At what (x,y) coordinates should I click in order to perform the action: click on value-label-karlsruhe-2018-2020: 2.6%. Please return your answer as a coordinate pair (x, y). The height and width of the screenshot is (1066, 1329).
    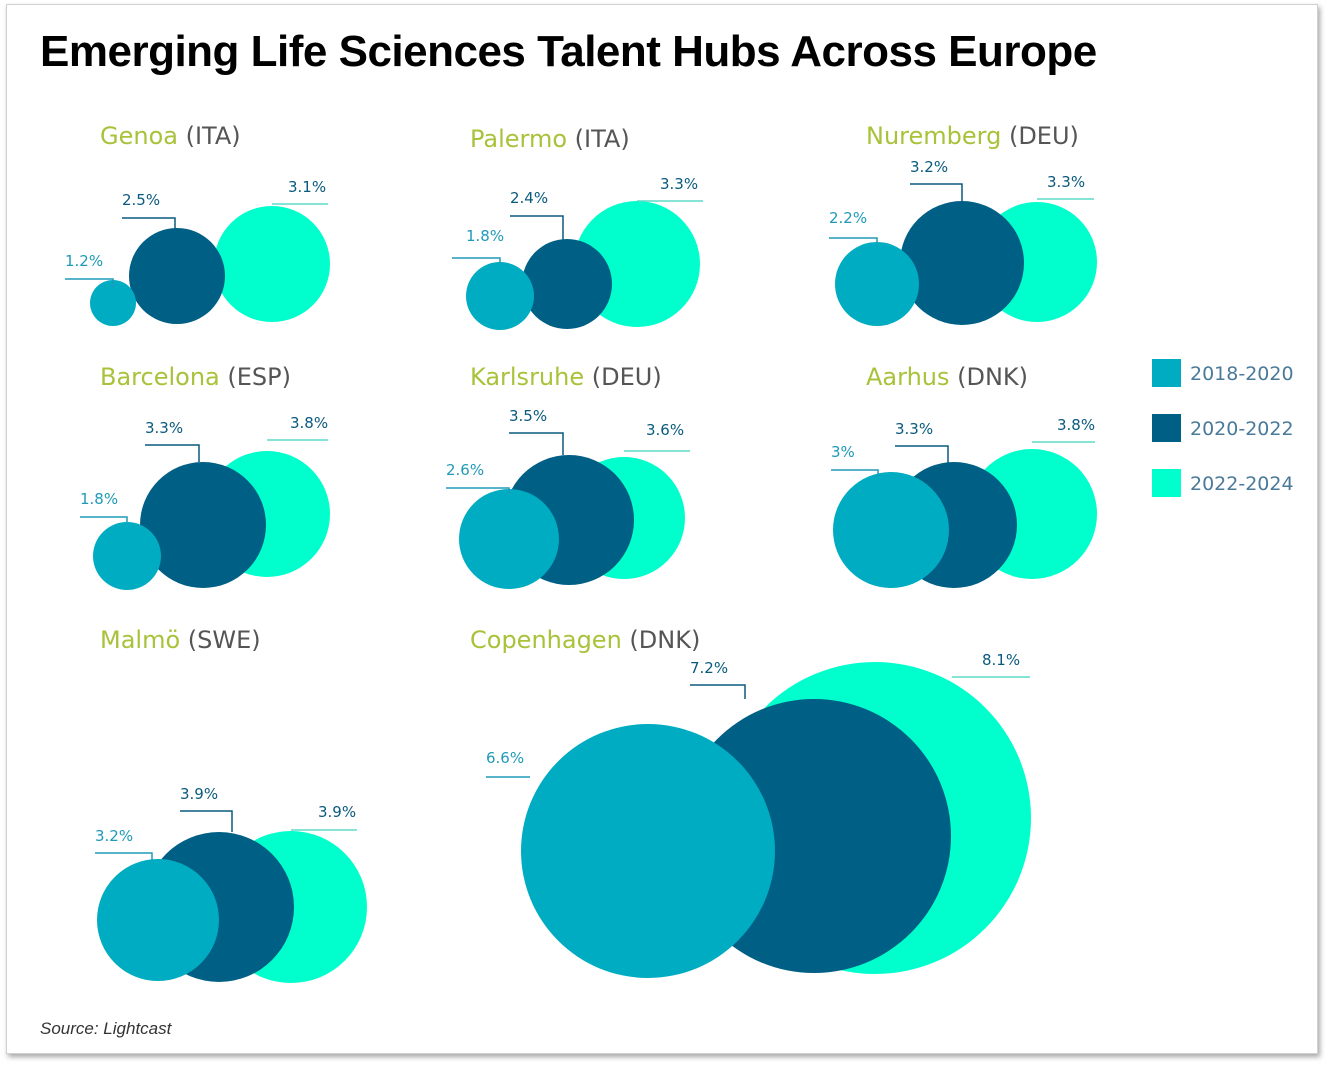
    Looking at the image, I should click on (465, 470).